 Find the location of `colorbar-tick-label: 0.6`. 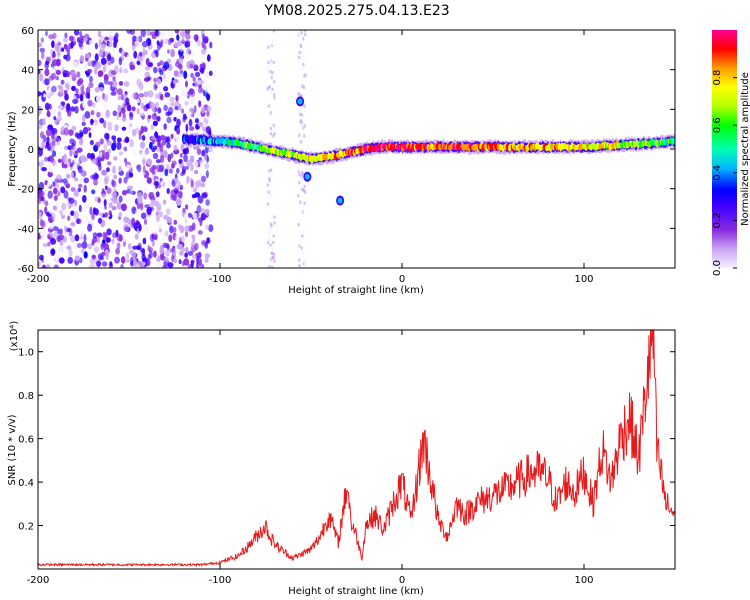

colorbar-tick-label: 0.6 is located at coordinates (717, 125).